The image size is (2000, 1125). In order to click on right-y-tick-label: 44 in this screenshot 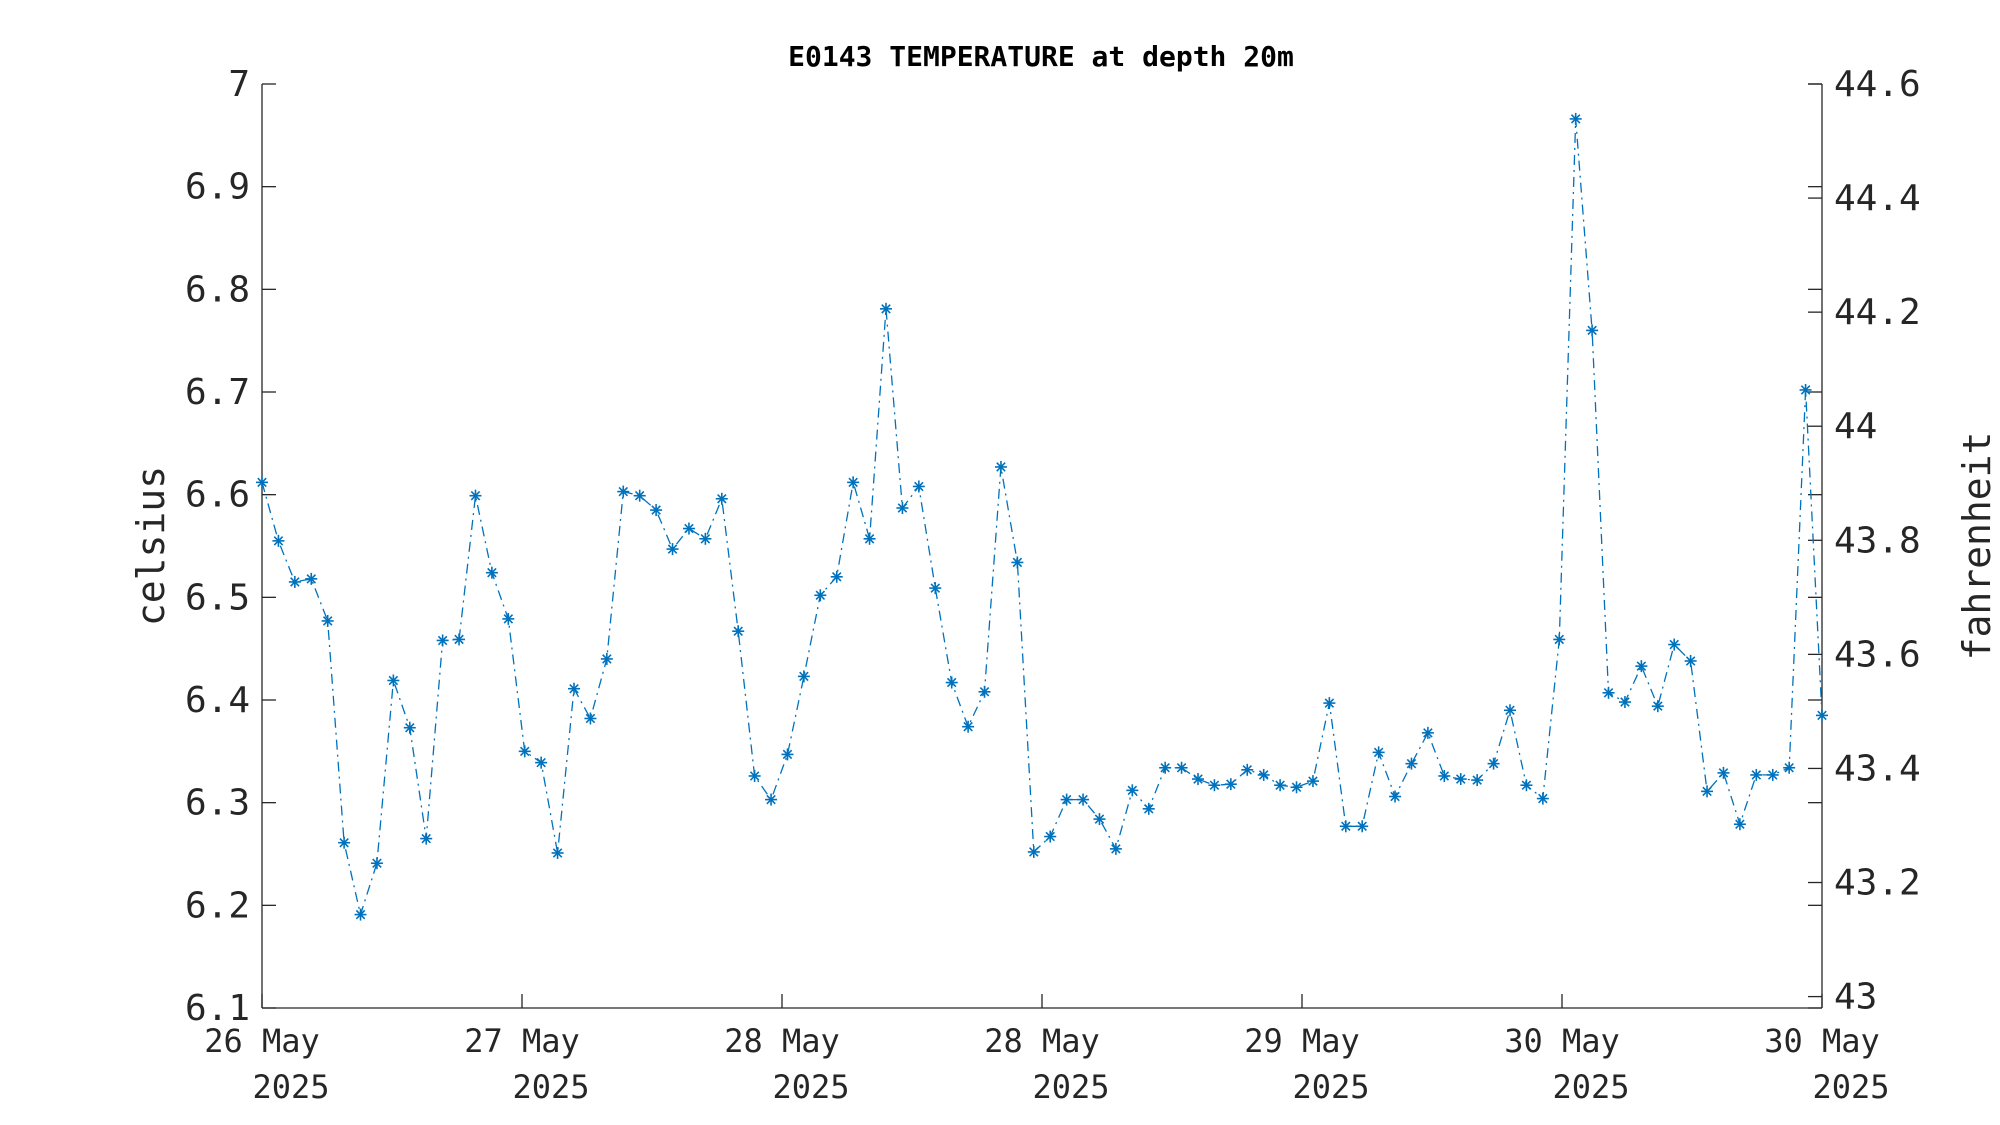, I will do `click(1855, 426)`.